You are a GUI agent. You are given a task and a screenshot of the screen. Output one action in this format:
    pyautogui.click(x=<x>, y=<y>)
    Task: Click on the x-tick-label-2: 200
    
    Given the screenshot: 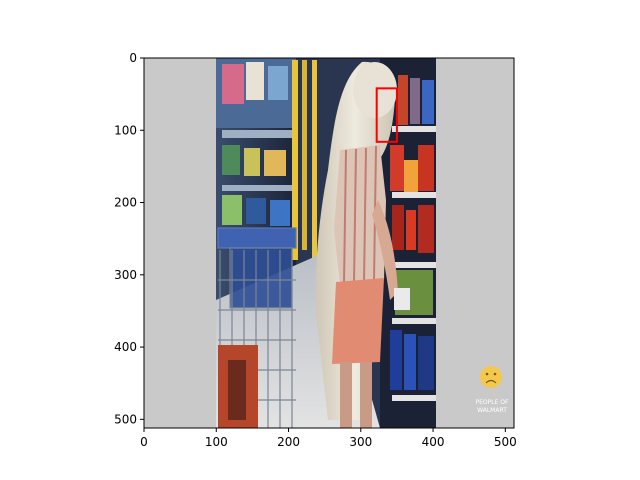 What is the action you would take?
    pyautogui.click(x=288, y=442)
    